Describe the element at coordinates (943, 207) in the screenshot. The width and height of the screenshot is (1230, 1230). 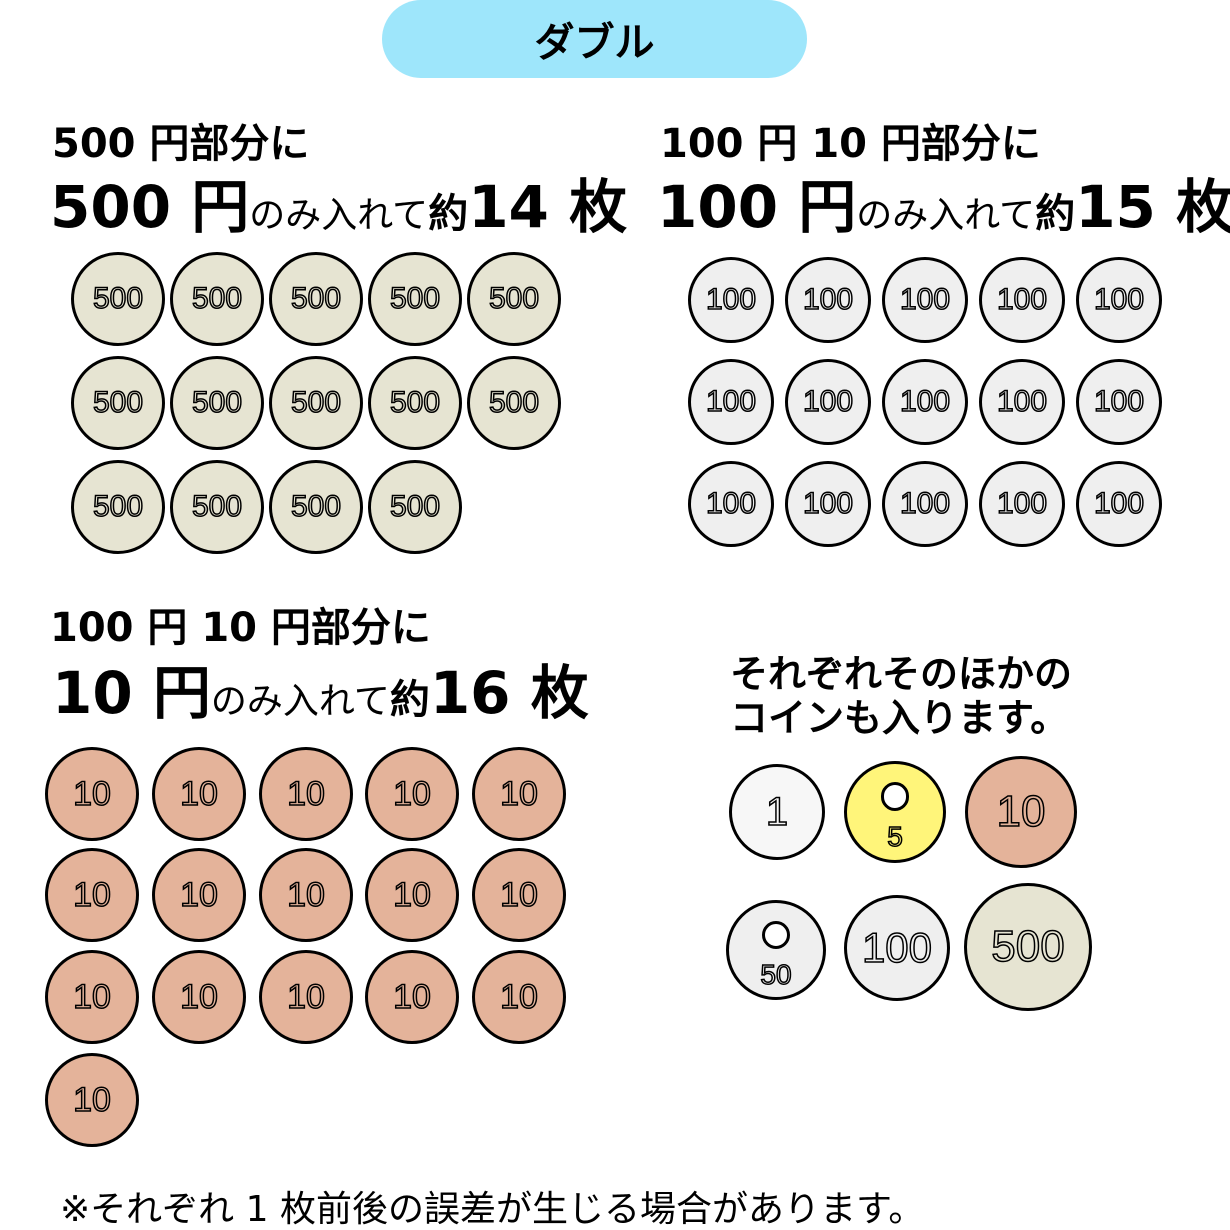
I see `section-100-line2: 100 円のみ入れて約15 枚` at that location.